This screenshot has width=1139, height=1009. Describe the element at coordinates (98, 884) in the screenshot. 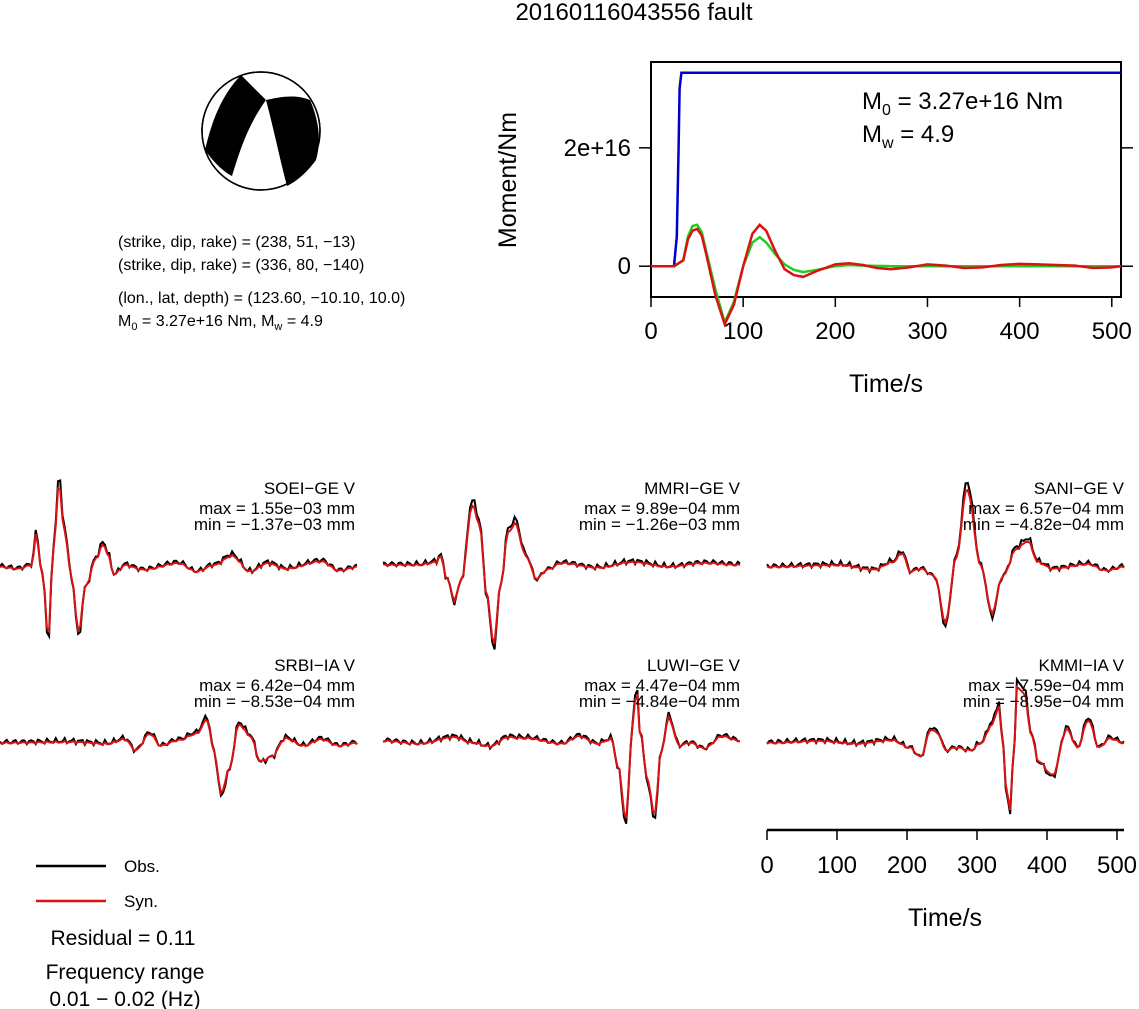

I see `legend: Obs. Syn.` at that location.